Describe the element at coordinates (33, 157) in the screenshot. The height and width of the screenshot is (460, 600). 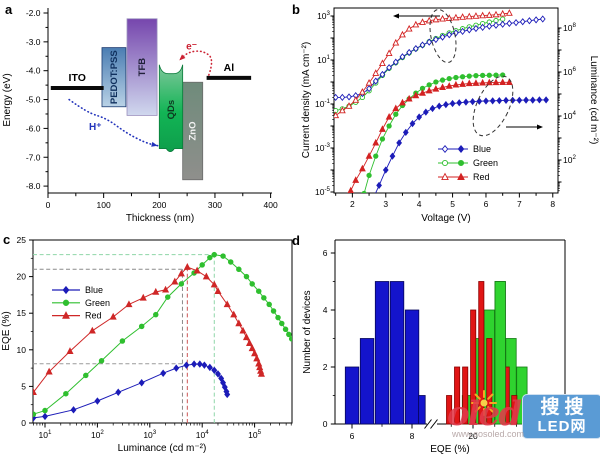
I see `svg-text: -7.0` at that location.